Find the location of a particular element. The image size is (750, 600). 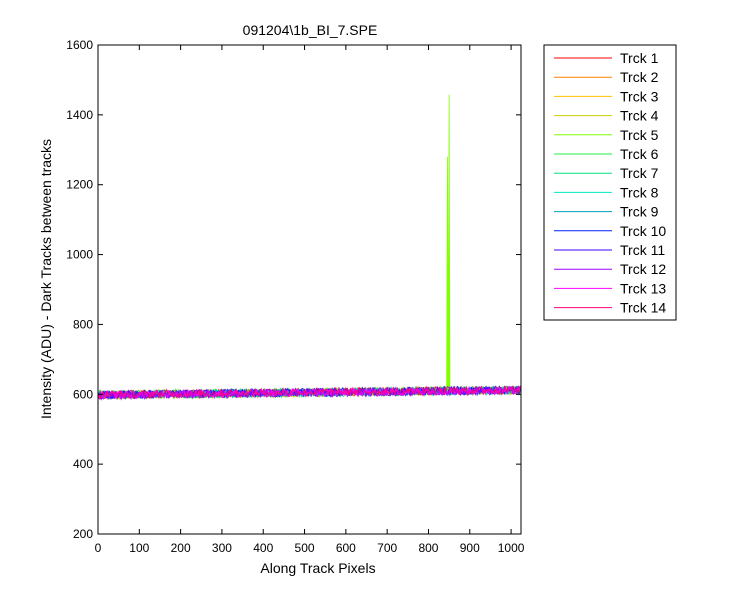

chart-title: 091204\1b_BI_7.SPE is located at coordinates (310, 30).